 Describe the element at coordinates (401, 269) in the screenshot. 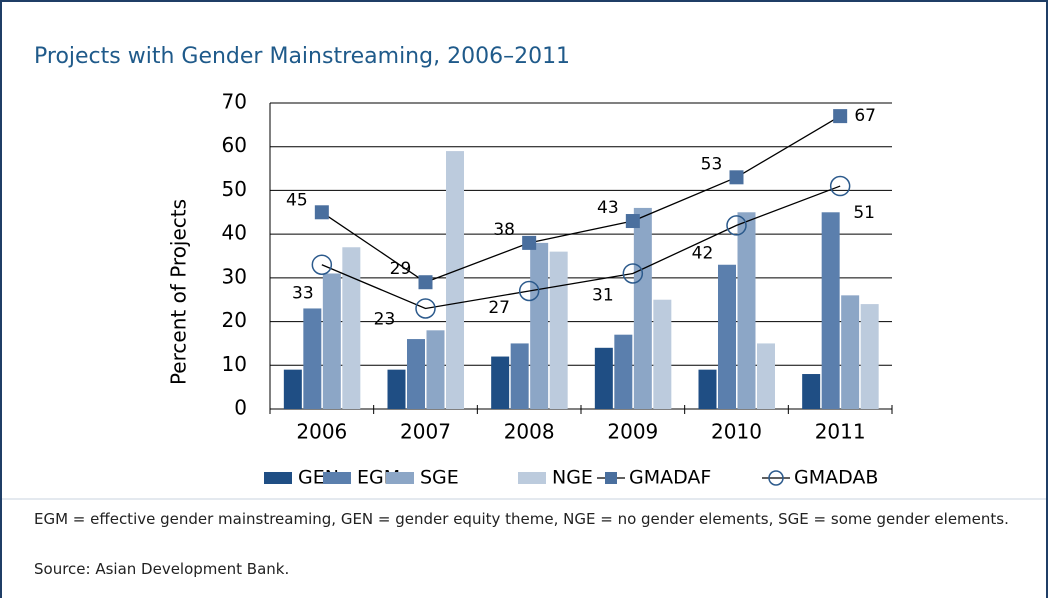

I see `data-label: 29` at that location.